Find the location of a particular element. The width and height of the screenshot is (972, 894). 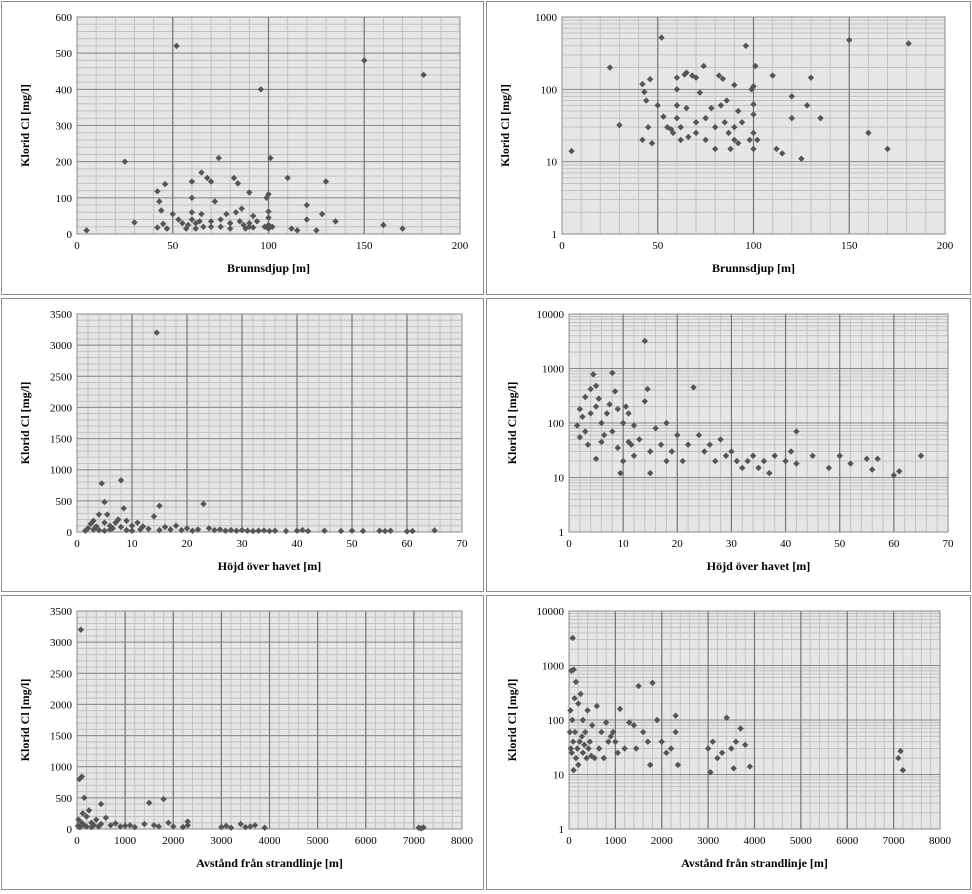

grid is located at coordinates (268, 125).